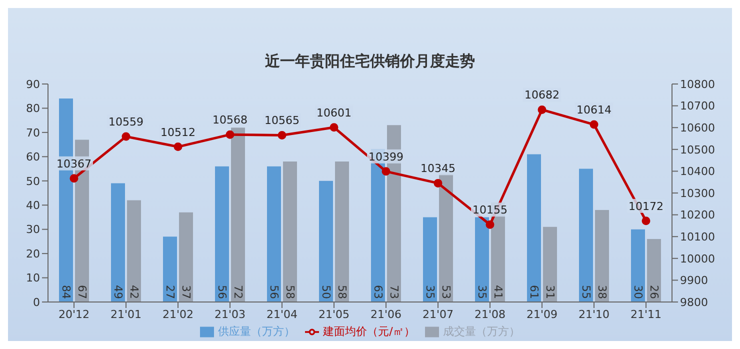 The height and width of the screenshot is (349, 740). Describe the element at coordinates (386, 157) in the screenshot. I see `data-label: 10399` at that location.